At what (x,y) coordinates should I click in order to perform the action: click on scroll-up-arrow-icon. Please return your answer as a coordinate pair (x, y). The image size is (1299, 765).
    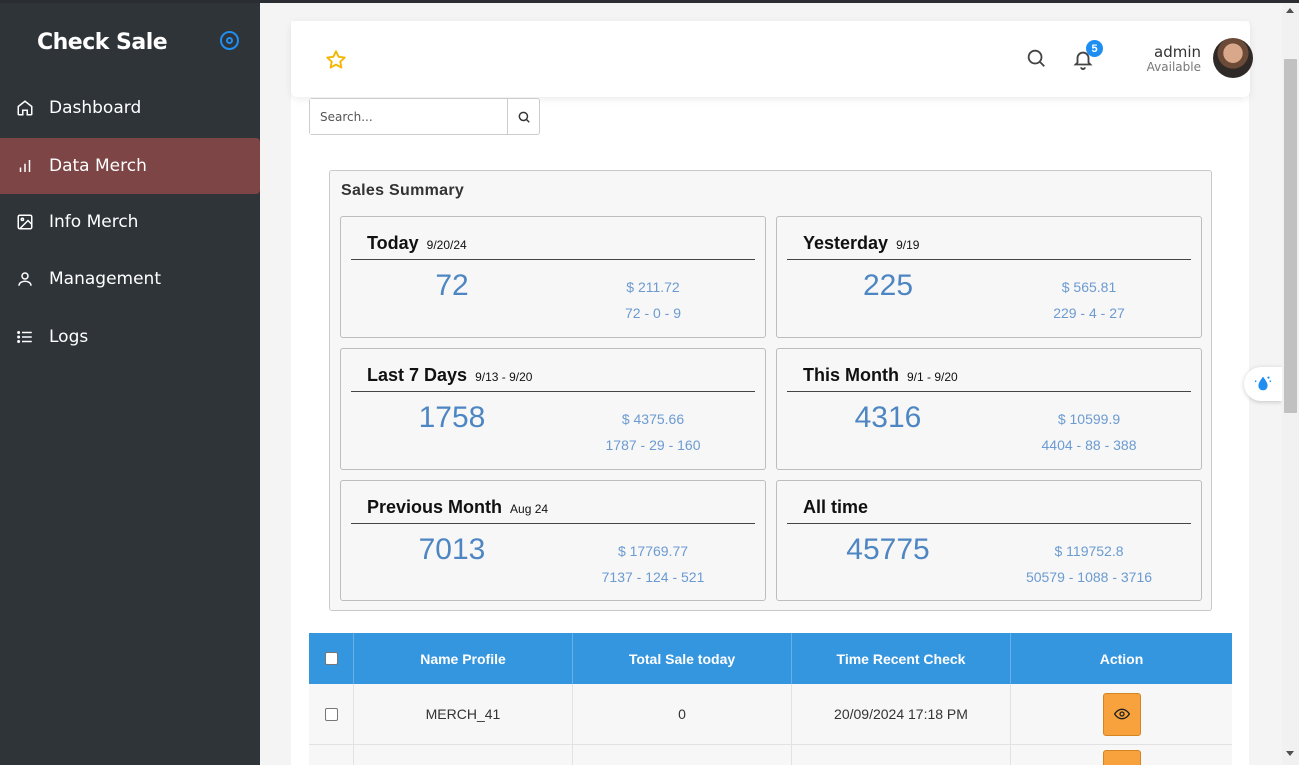
    Looking at the image, I should click on (1290, 10).